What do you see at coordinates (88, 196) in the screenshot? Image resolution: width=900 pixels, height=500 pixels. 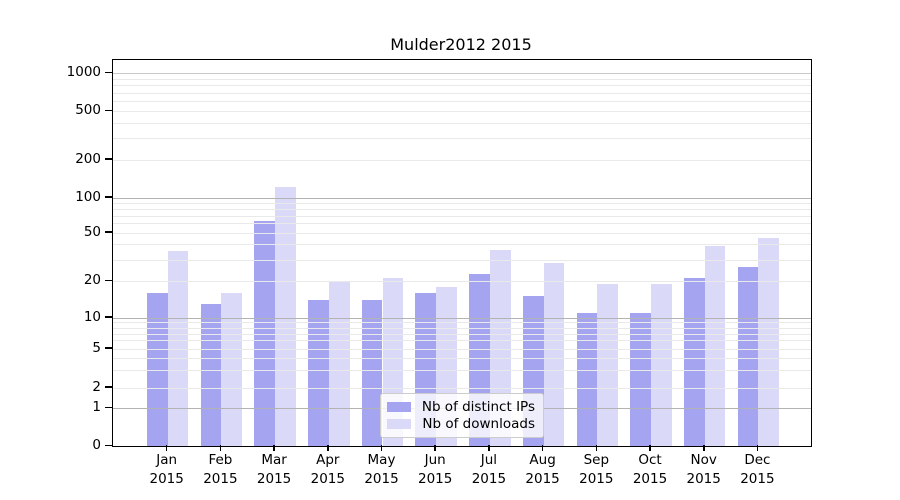 I see `y-tick-label: 100` at bounding box center [88, 196].